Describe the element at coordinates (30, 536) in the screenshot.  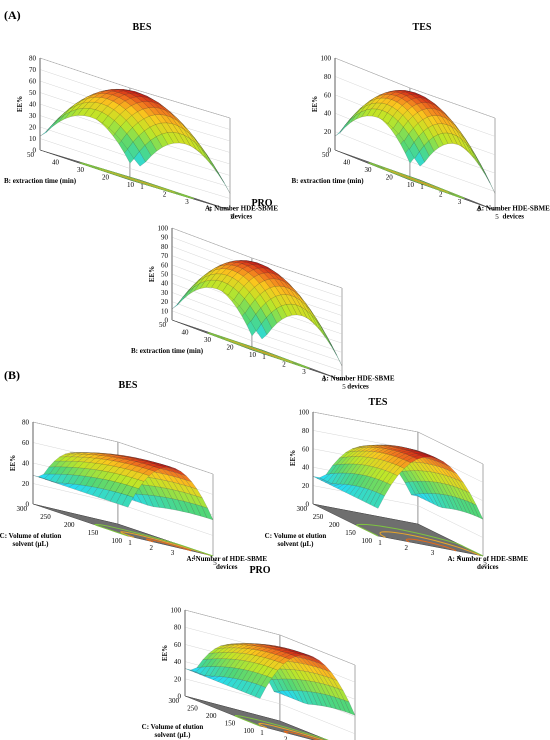
I see `y-axis-label: C: Volume of elution` at that location.